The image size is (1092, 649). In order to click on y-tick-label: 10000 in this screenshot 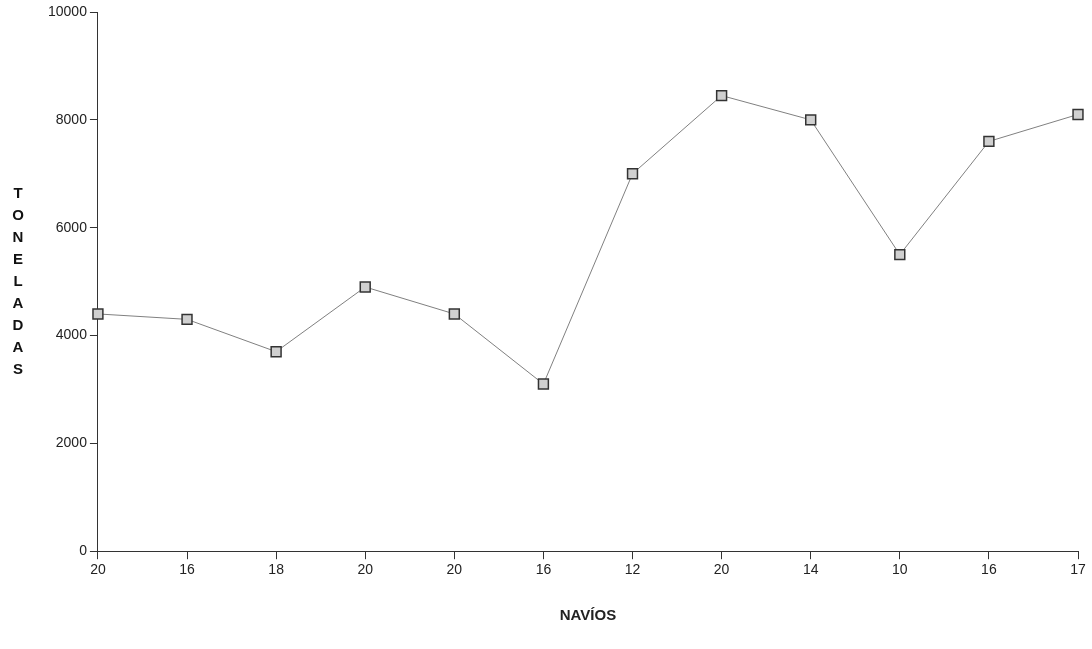, I will do `click(67, 10)`.